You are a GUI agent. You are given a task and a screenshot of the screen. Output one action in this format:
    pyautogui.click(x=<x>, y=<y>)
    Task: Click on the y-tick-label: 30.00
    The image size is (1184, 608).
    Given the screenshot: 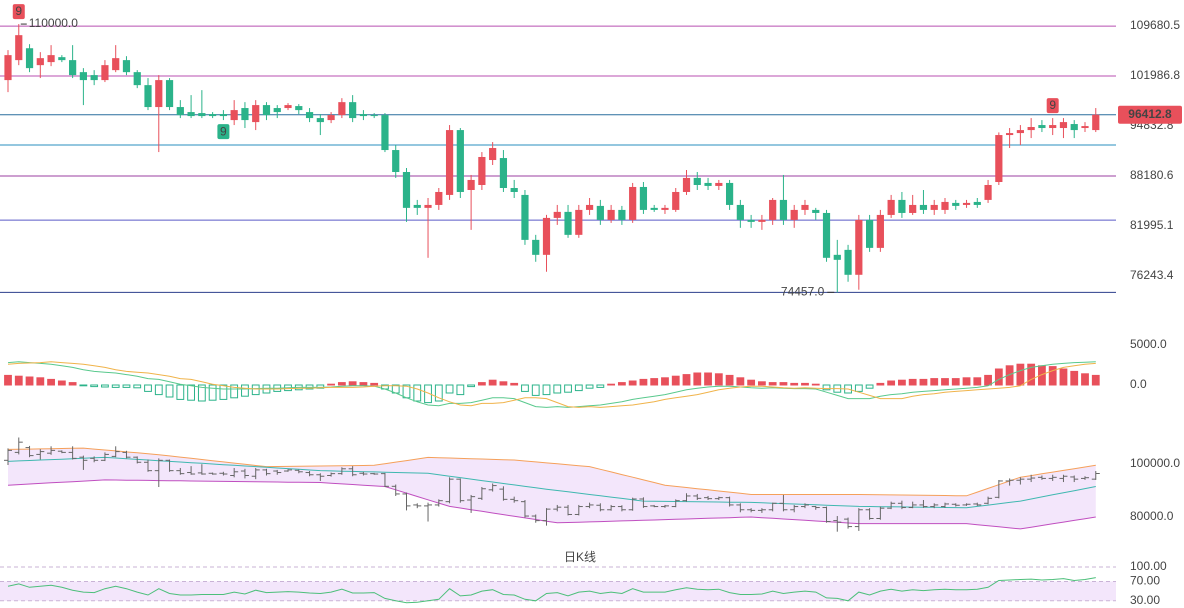 What is the action you would take?
    pyautogui.click(x=1145, y=600)
    